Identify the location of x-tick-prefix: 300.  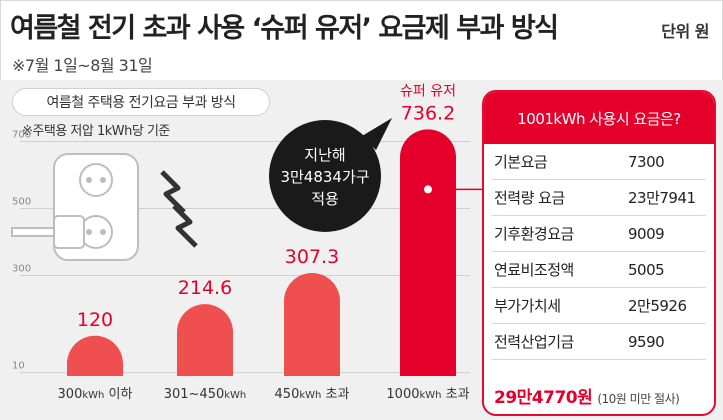
(70, 394).